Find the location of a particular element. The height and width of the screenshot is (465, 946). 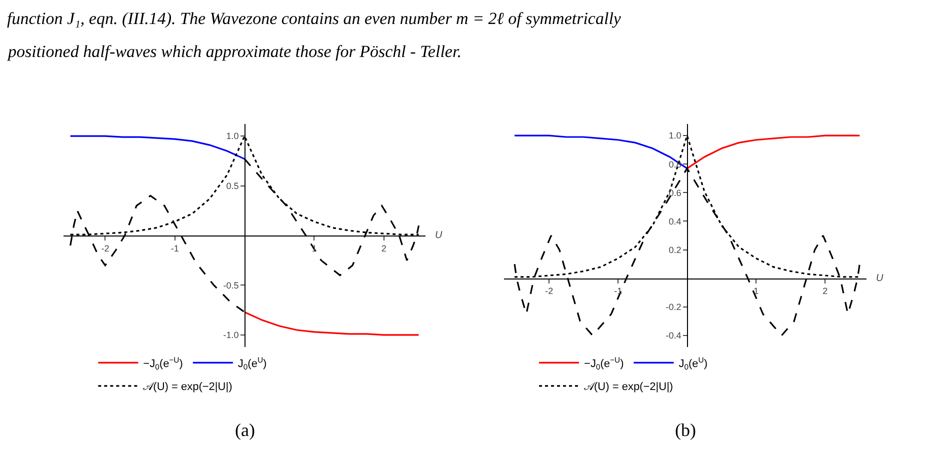

text: (b) is located at coordinates (685, 430).